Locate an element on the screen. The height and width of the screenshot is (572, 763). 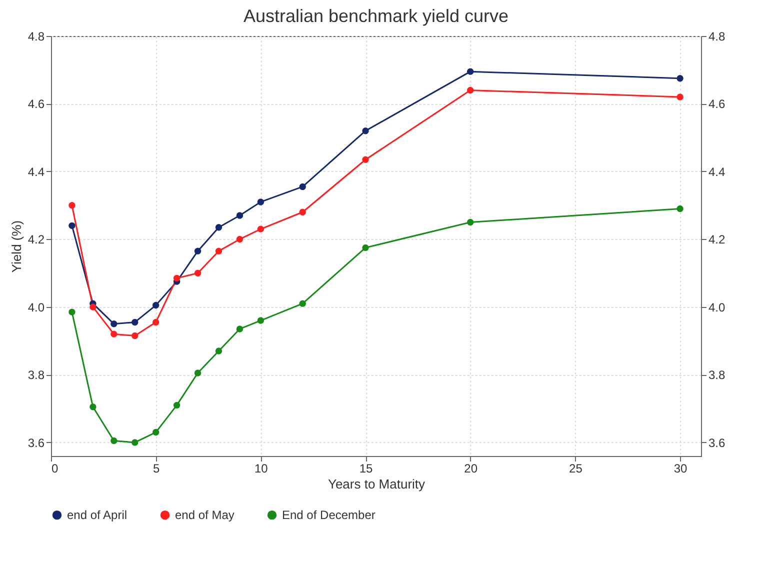
y2-tick-label: 4.0 is located at coordinates (717, 307).